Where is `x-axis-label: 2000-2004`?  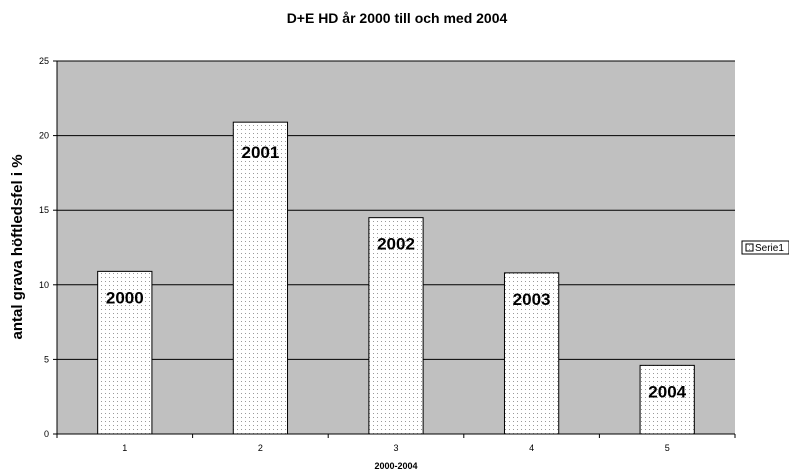
x-axis-label: 2000-2004 is located at coordinates (395, 466).